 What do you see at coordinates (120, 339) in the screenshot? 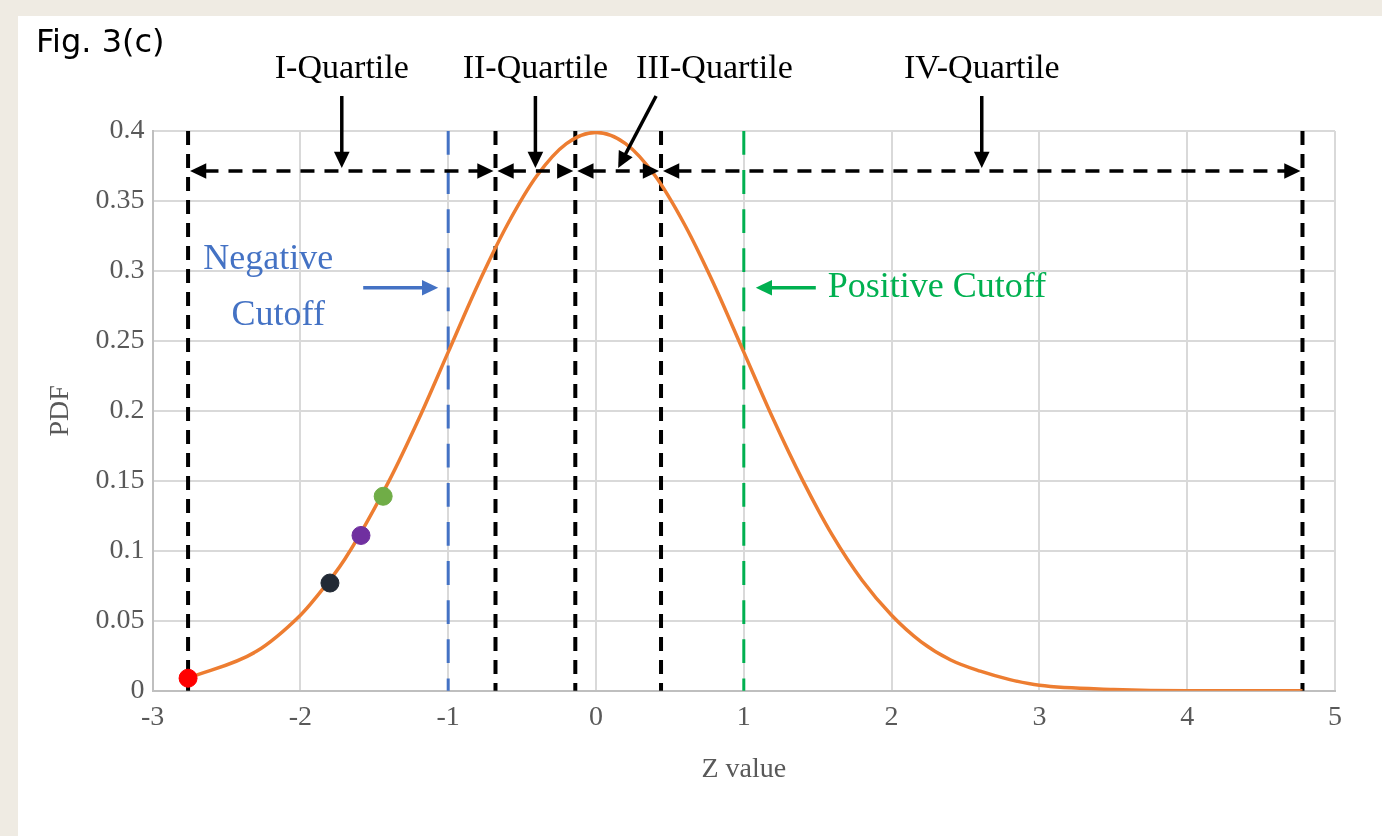
I see `y-tick-label: 0.25` at bounding box center [120, 339].